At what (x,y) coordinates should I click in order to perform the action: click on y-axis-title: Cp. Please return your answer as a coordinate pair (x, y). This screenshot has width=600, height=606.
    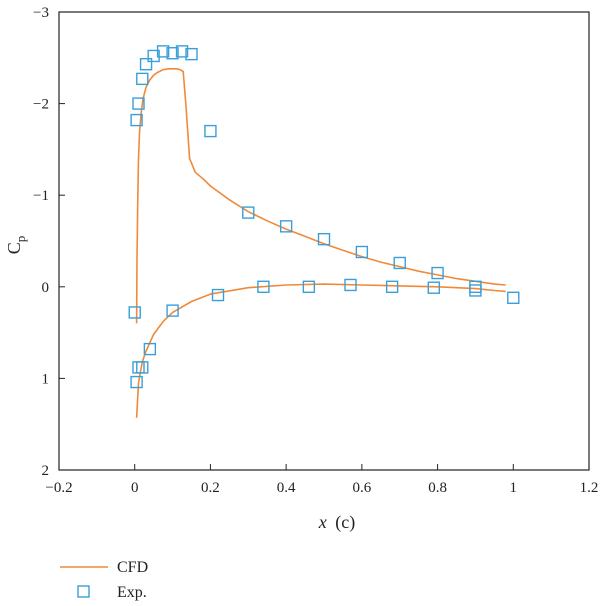
    Looking at the image, I should click on (16, 245).